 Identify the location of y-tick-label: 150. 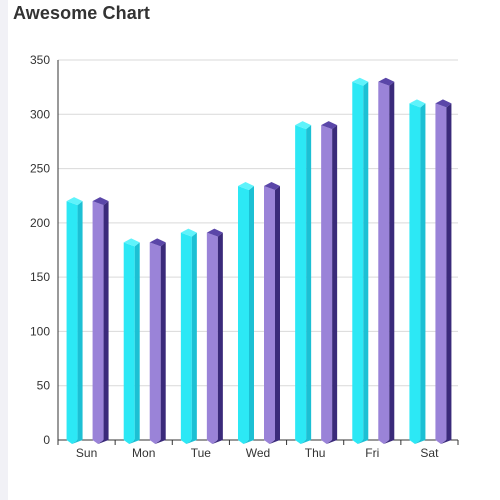
(40, 277).